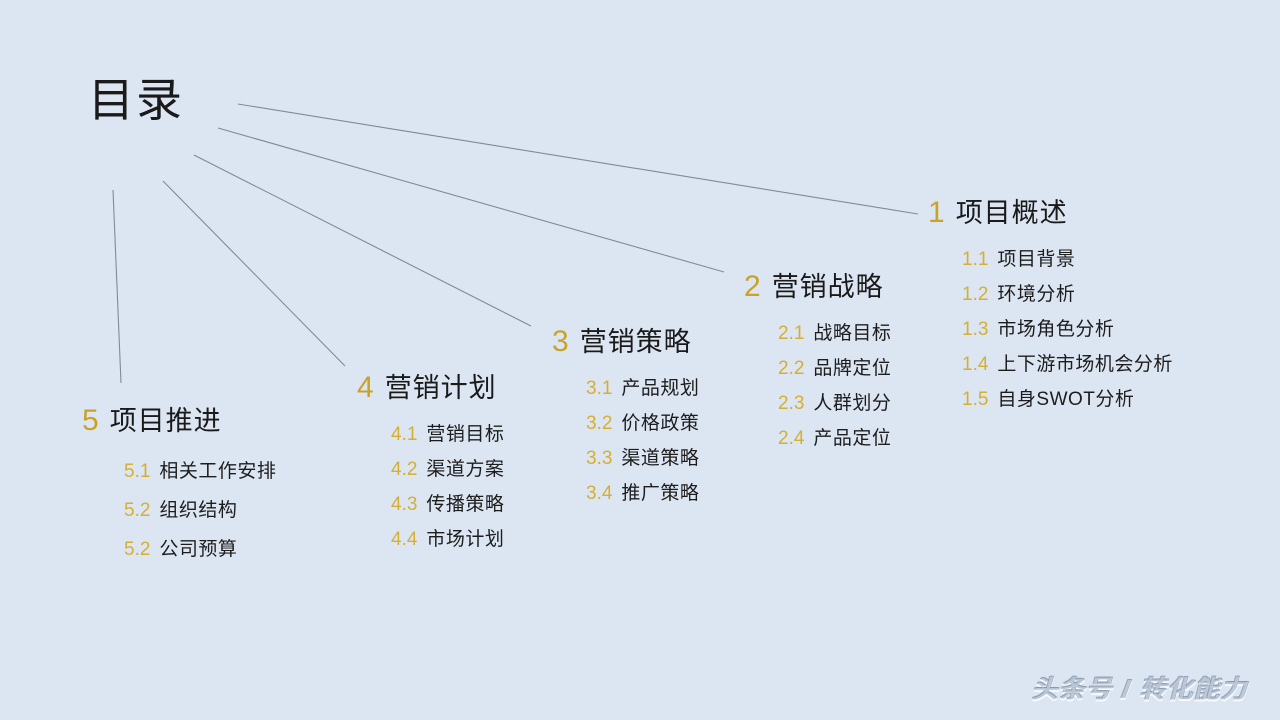 Image resolution: width=1280 pixels, height=720 pixels. What do you see at coordinates (975, 364) in the screenshot?
I see `sub-item-number: 1.4` at bounding box center [975, 364].